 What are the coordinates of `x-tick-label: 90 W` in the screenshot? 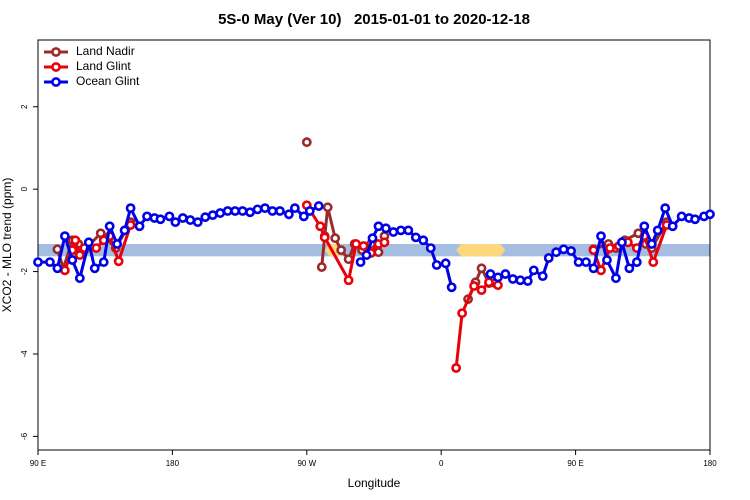 It's located at (306, 463).